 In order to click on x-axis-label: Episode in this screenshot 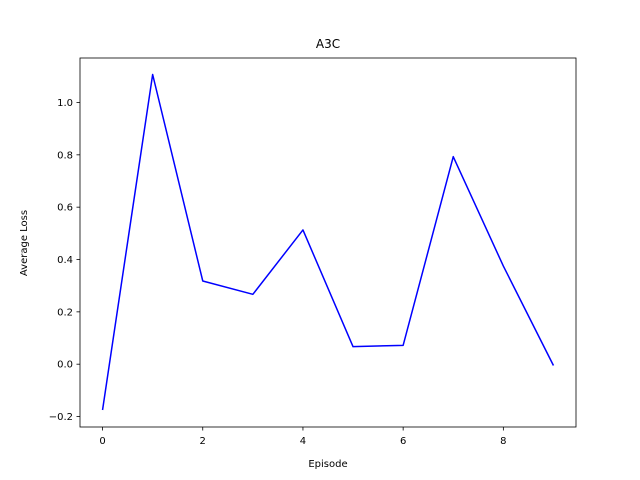, I will do `click(327, 464)`.